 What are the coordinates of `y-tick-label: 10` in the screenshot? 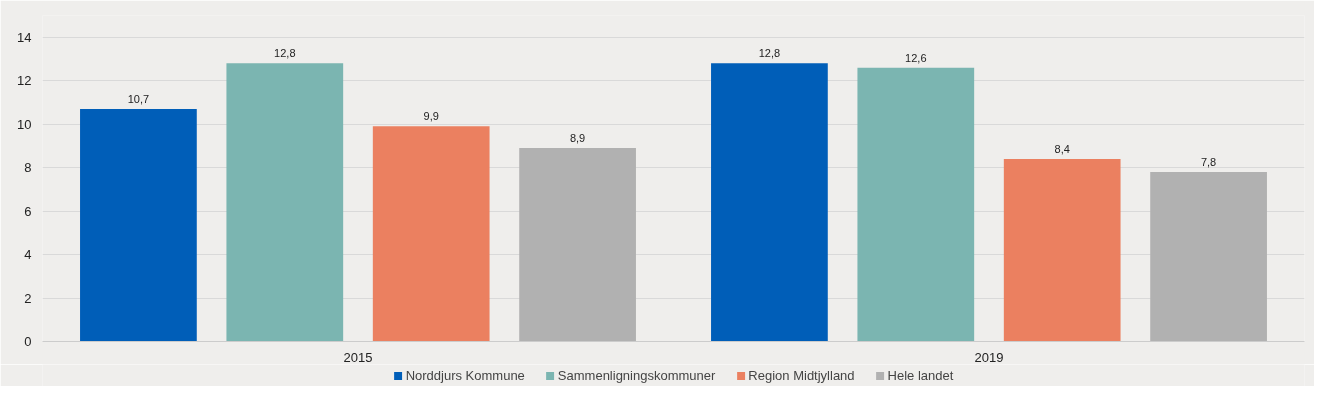 It's located at (24, 124).